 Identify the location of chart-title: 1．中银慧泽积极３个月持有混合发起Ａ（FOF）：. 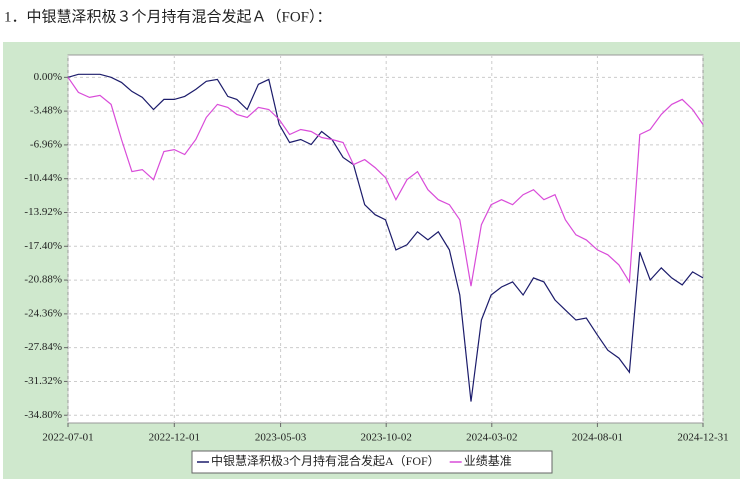
(168, 16).